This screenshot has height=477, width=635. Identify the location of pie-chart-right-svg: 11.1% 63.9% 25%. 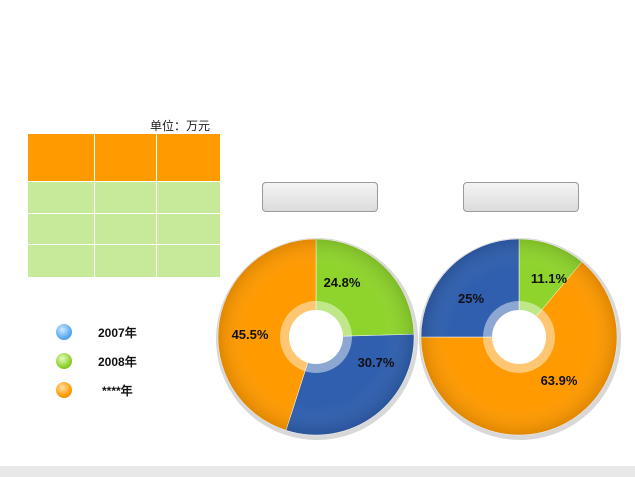
(520, 339).